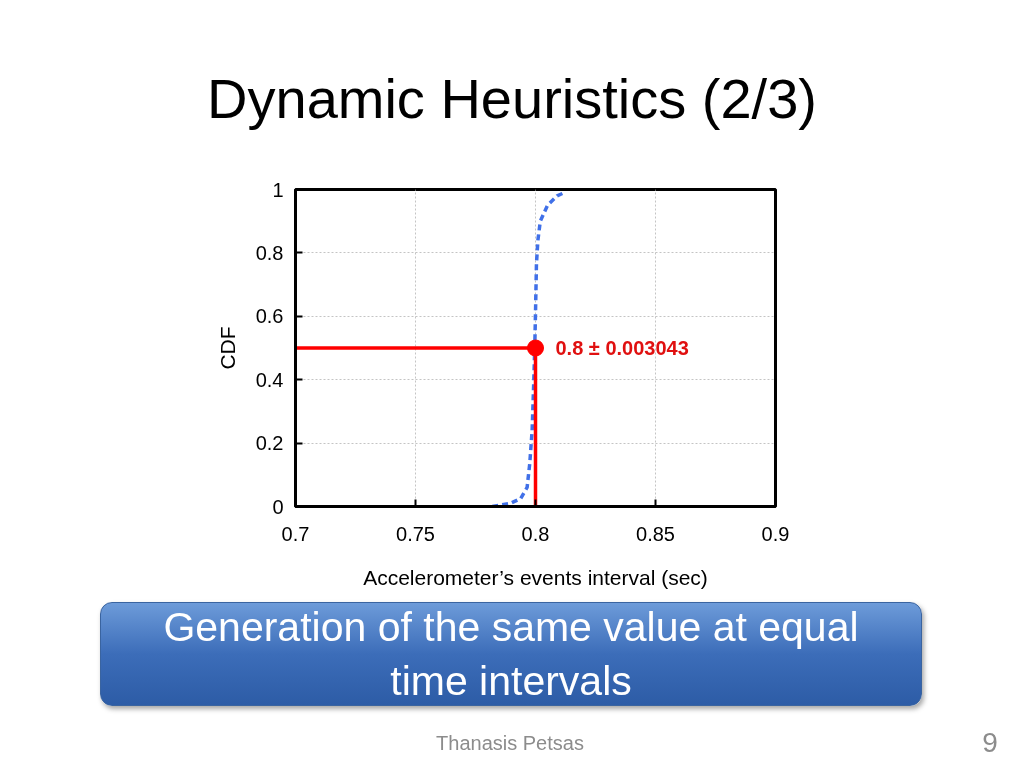 Image resolution: width=1024 pixels, height=768 pixels. I want to click on chart-title: Dynamic Heuristics (2/3), so click(512, 99).